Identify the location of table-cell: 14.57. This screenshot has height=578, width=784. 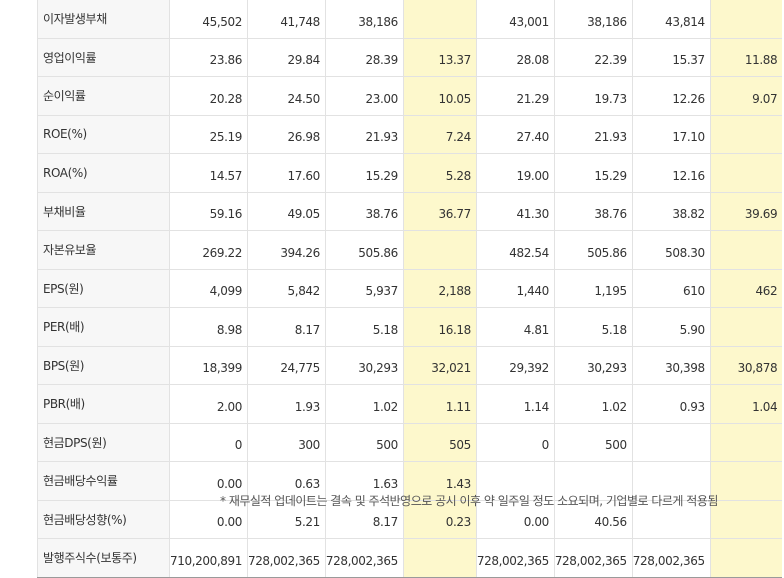
(208, 173).